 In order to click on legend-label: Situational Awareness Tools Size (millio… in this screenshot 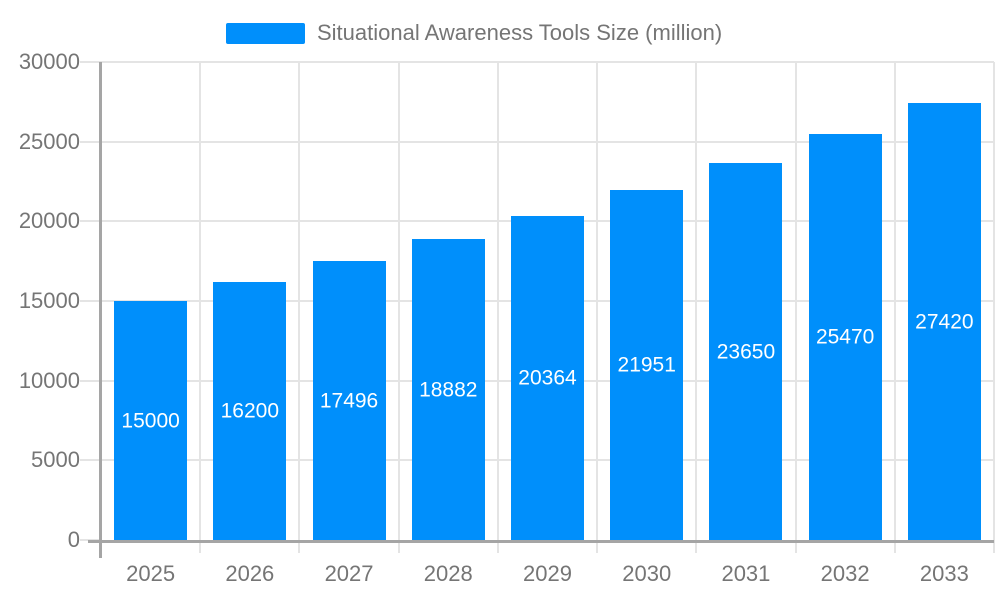, I will do `click(520, 32)`.